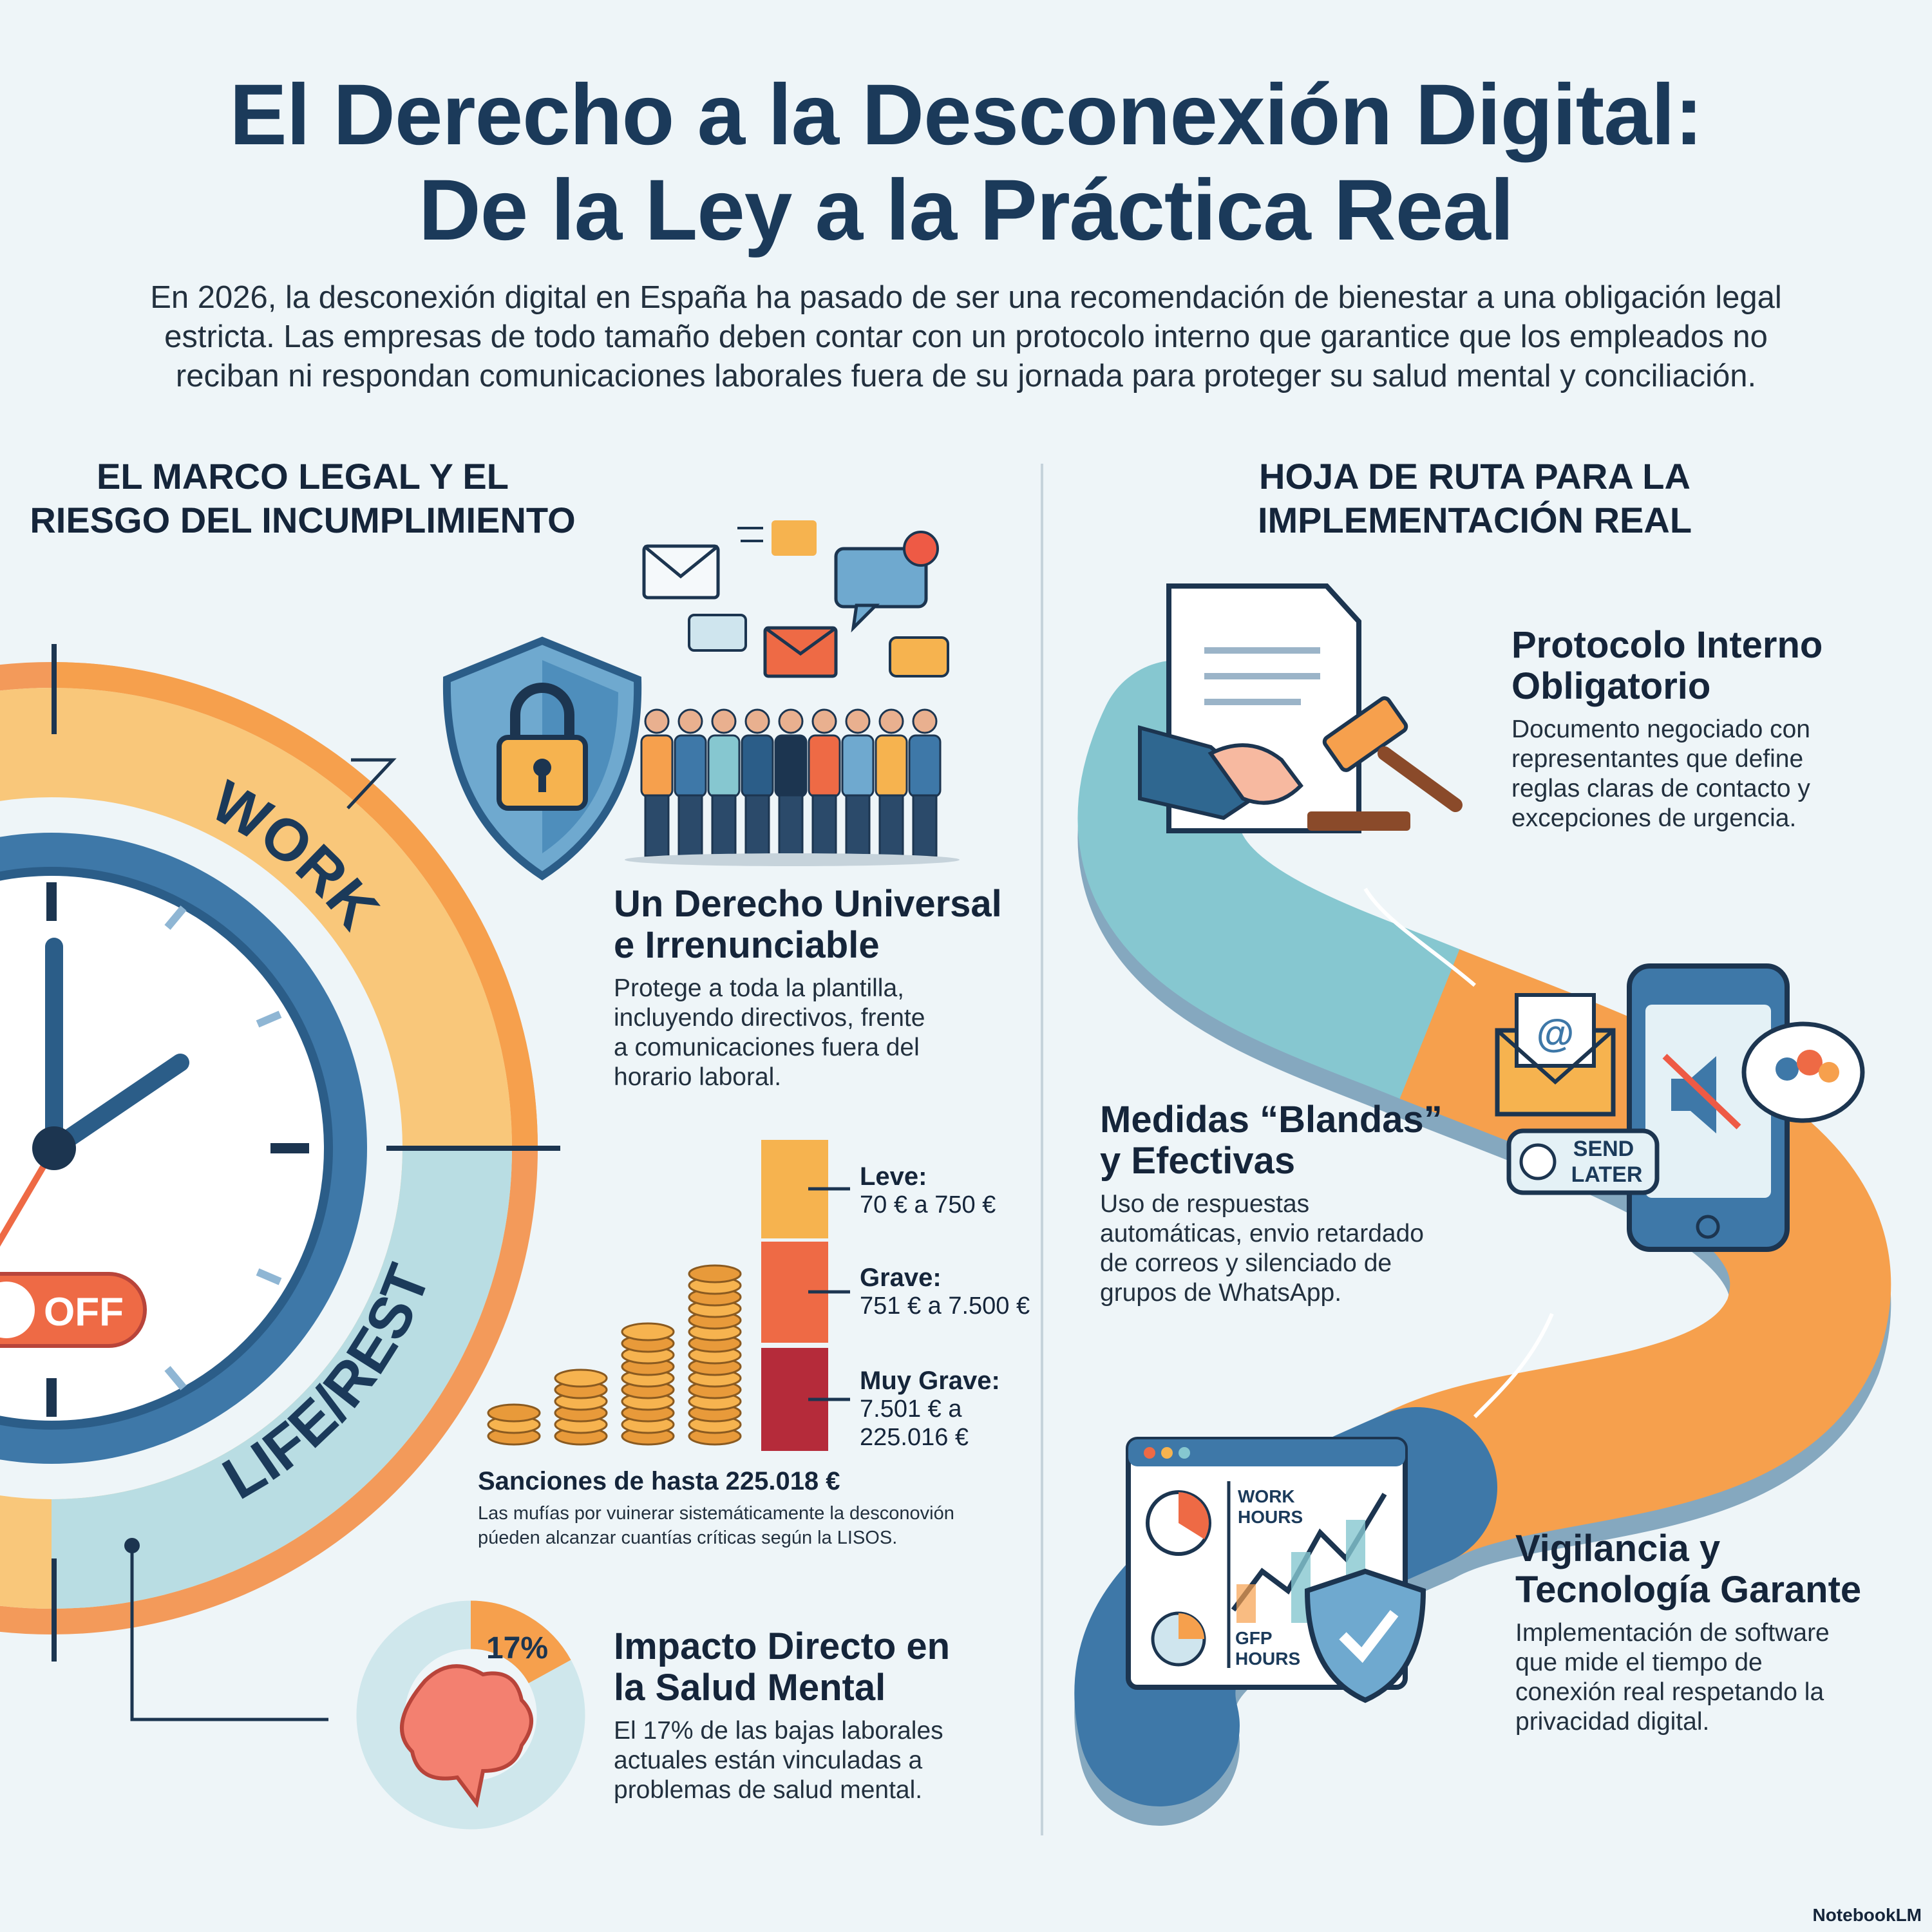  Describe the element at coordinates (1267, 1659) in the screenshot. I see `gfp-hours-label: HOURS` at that location.